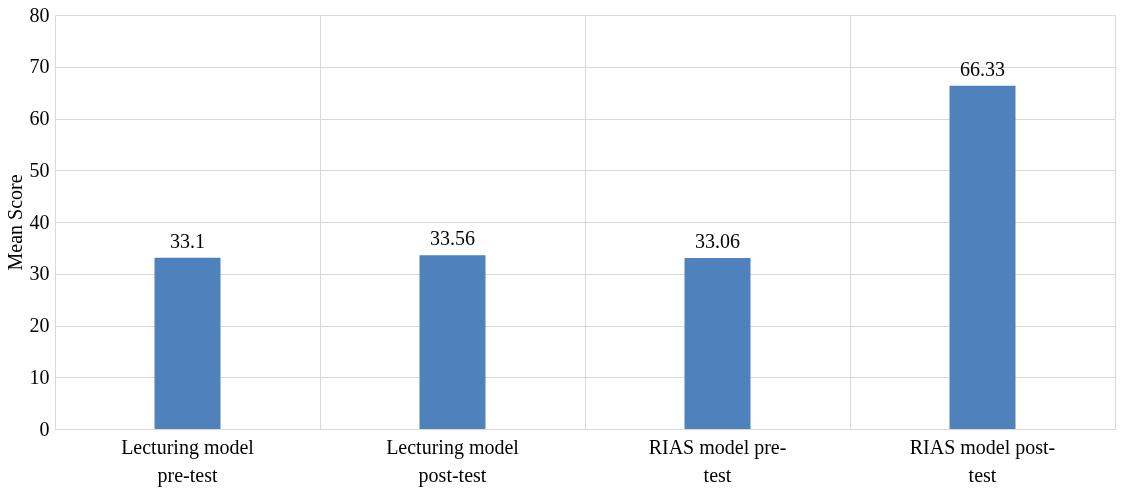 The height and width of the screenshot is (502, 1131). Describe the element at coordinates (717, 240) in the screenshot. I see `data-label: 33.06` at that location.